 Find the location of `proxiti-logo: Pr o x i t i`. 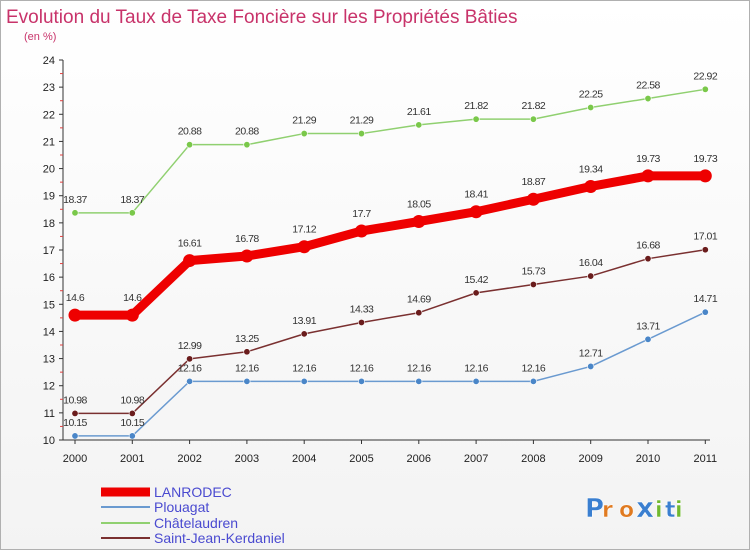

proxiti-logo: Pr o x i t i is located at coordinates (634, 508).